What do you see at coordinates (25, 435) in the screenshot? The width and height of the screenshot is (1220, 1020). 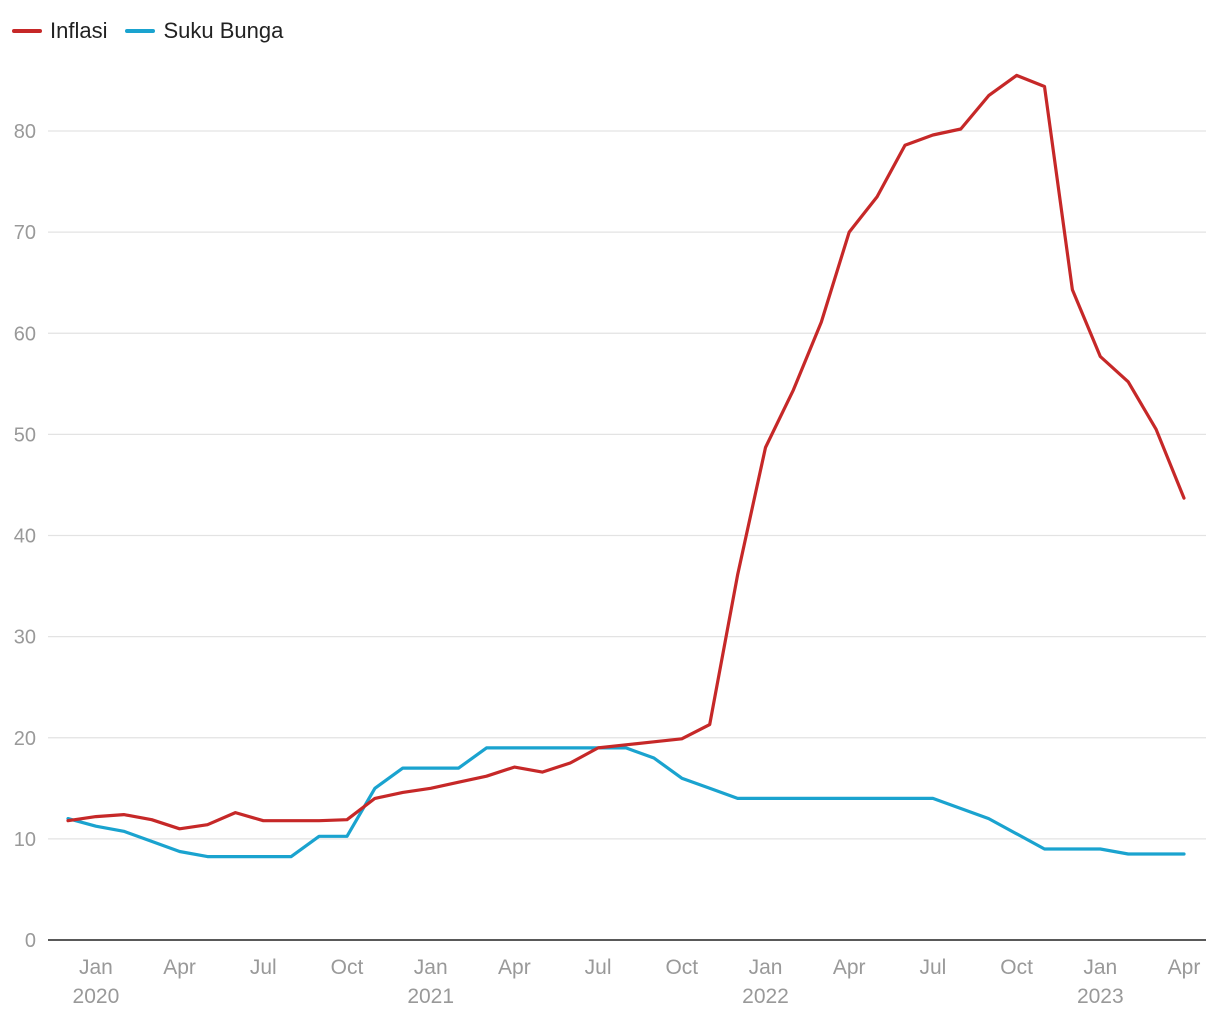 I see `y-tick-label: 50` at bounding box center [25, 435].